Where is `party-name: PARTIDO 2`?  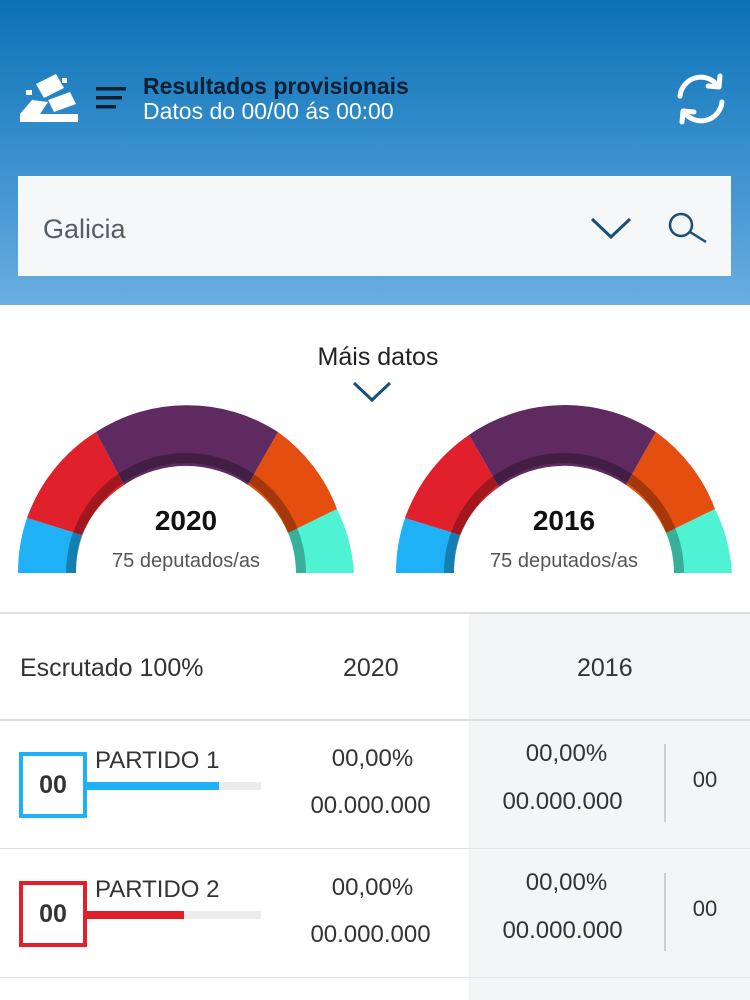 party-name: PARTIDO 2 is located at coordinates (157, 889).